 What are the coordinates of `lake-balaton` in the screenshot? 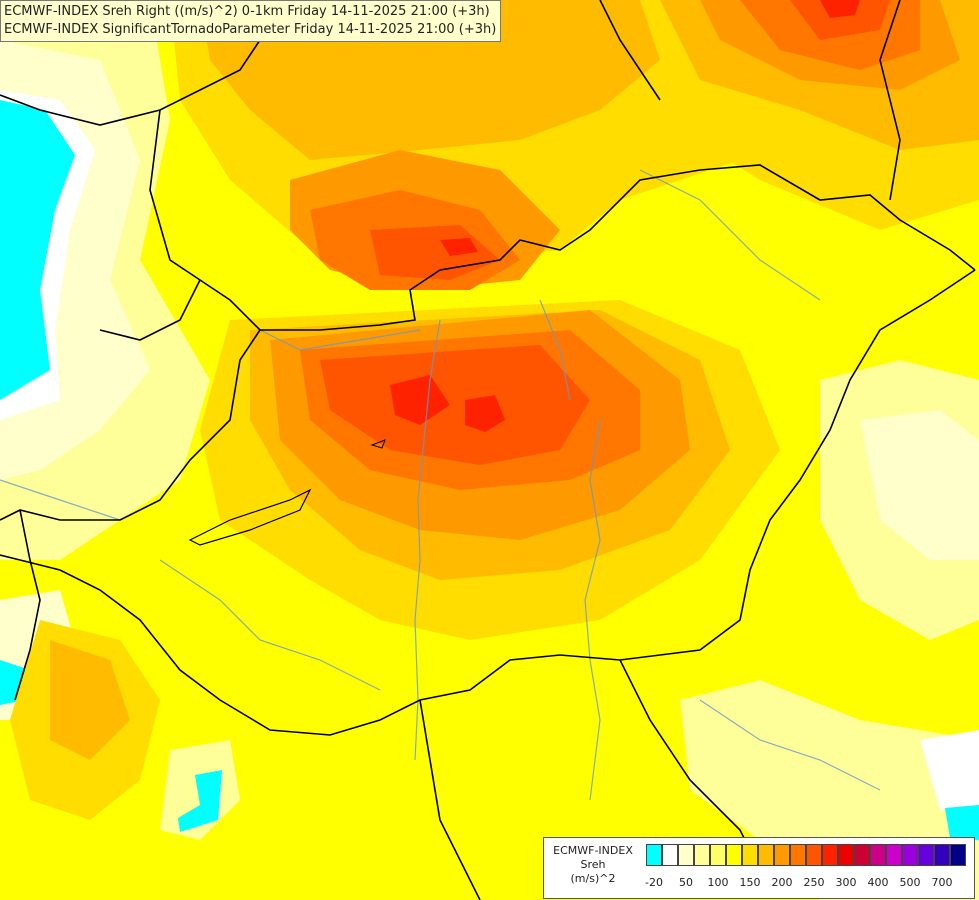 It's located at (250, 517).